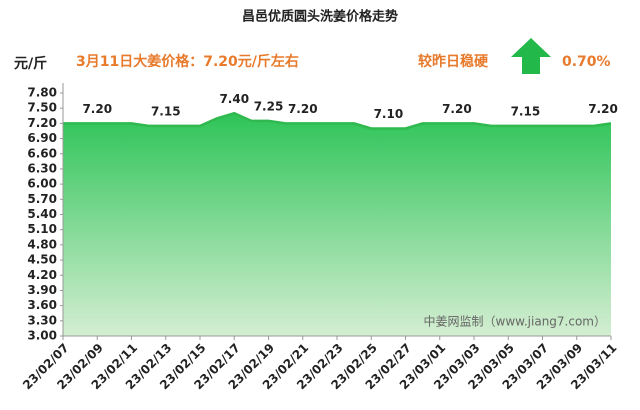 The width and height of the screenshot is (640, 410). What do you see at coordinates (42, 336) in the screenshot?
I see `y-tick-label: 3.00` at bounding box center [42, 336].